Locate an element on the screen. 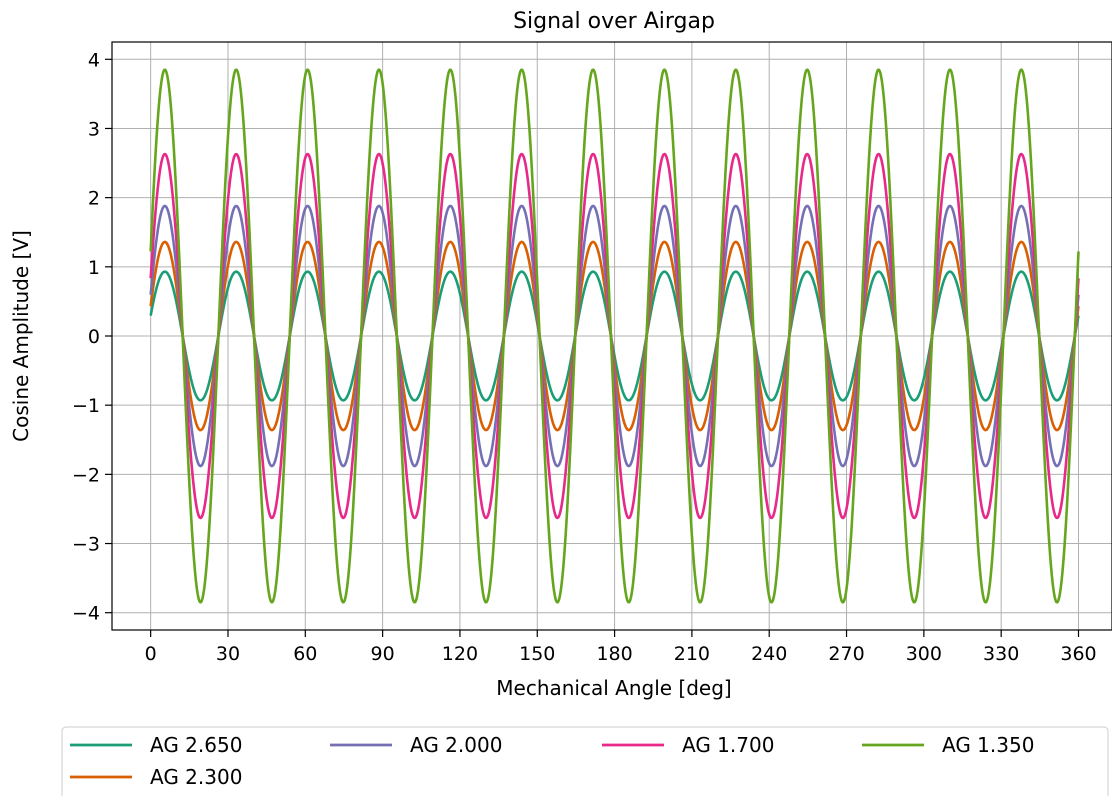 This screenshot has width=1112, height=800. y-tick-label: 0 is located at coordinates (94, 337).